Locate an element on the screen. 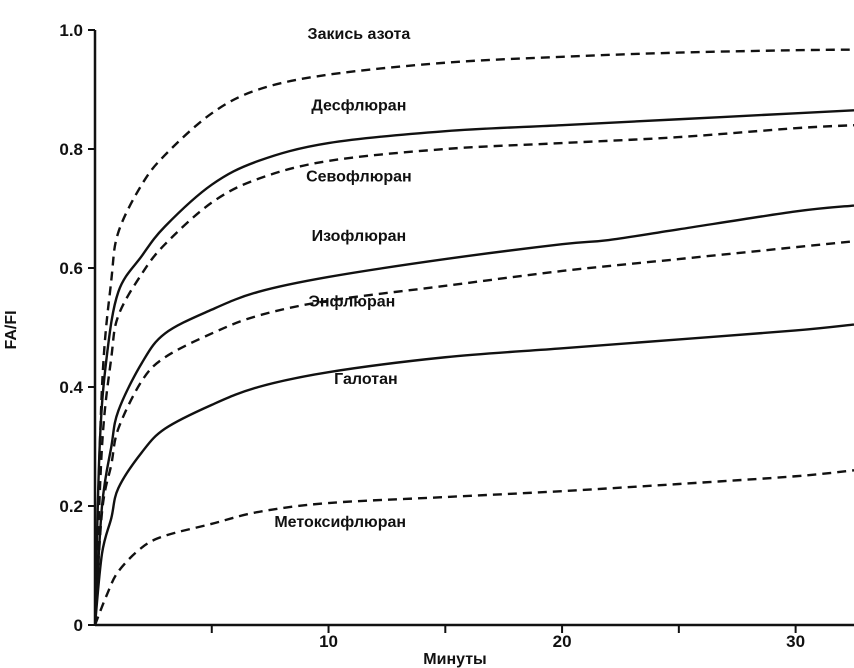  series-label-1: Закись азота is located at coordinates (359, 34).